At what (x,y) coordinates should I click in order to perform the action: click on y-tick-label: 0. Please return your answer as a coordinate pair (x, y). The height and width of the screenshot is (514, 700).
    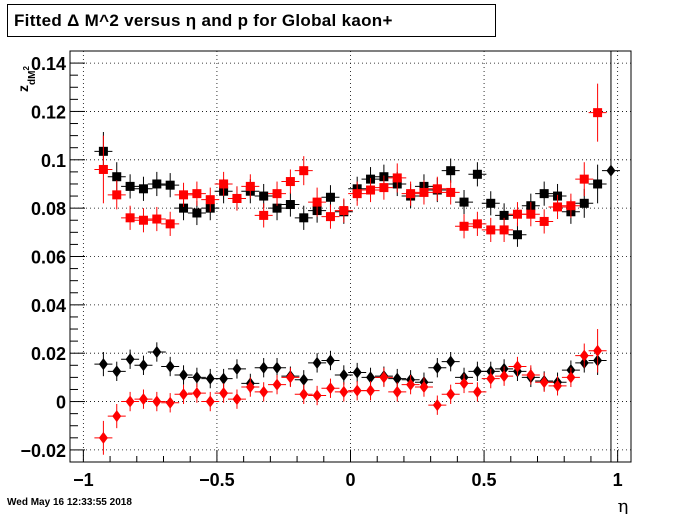
    Looking at the image, I should click on (61, 403).